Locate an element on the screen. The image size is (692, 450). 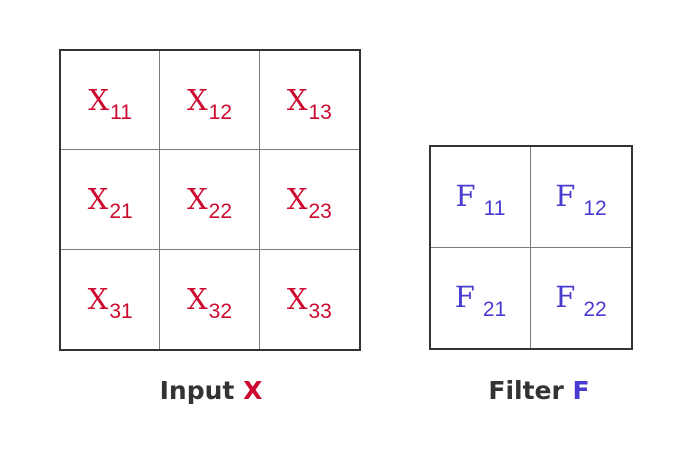
input-cell-subscript: 13 is located at coordinates (320, 112).